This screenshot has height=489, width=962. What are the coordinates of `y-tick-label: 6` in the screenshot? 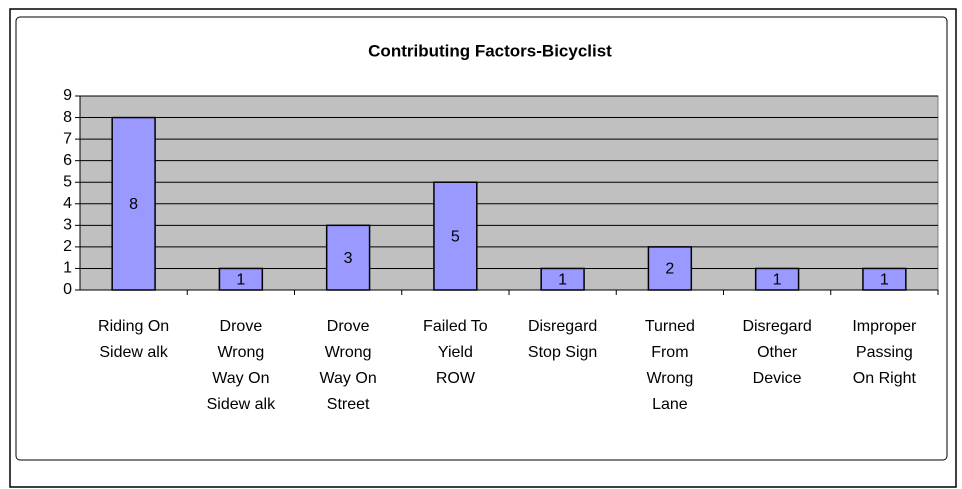 It's located at (67, 160).